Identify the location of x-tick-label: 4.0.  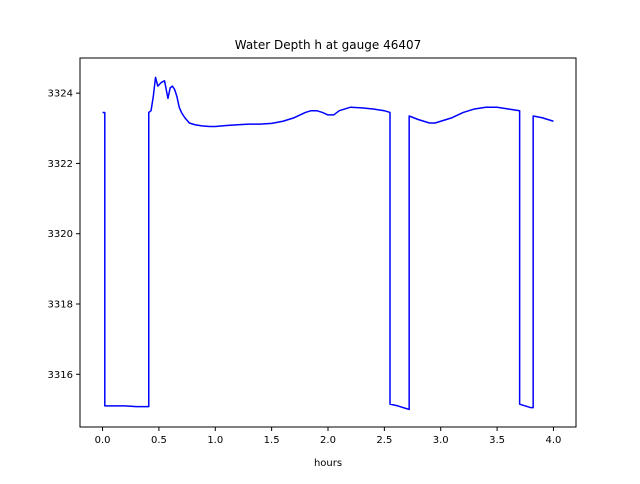
(554, 440).